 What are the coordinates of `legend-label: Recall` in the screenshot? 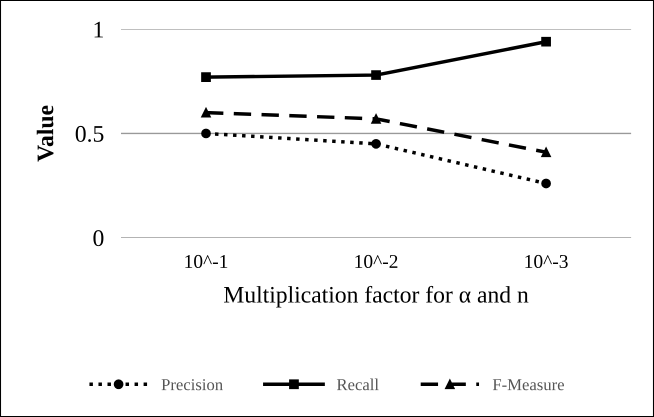 It's located at (357, 384).